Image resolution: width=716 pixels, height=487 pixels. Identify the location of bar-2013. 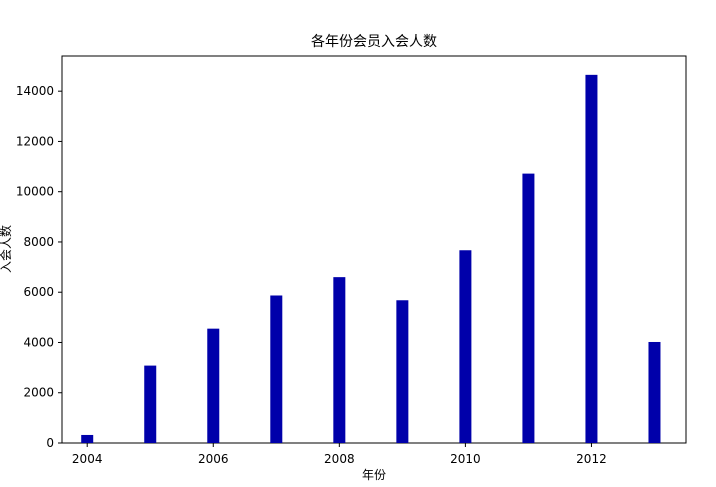
(654, 392).